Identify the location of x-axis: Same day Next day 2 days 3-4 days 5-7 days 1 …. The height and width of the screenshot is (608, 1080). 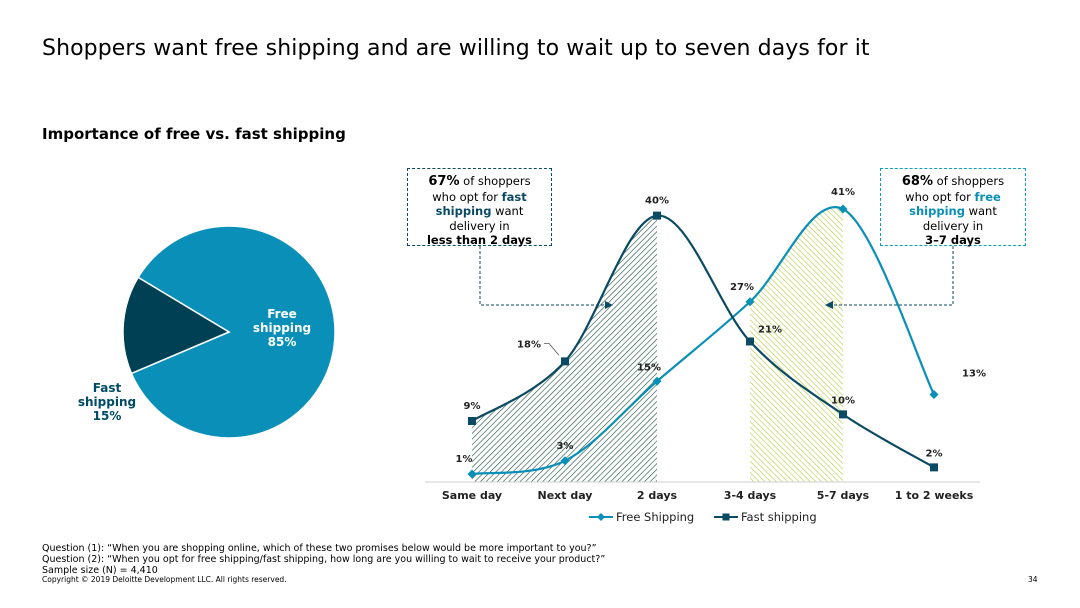
(702, 491).